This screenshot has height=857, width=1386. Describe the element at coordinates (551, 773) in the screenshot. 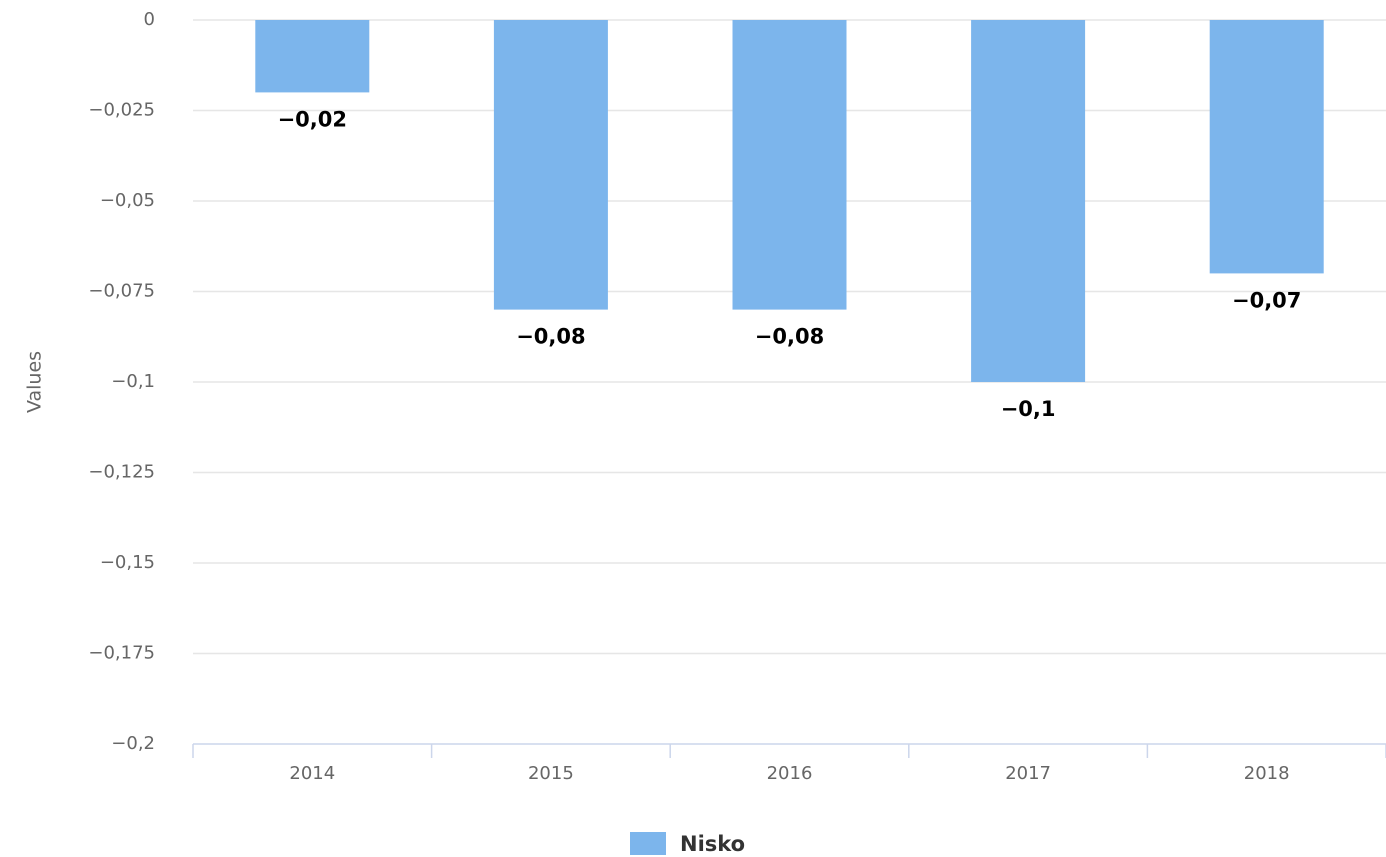

I see `x-tick-label: 2015` at that location.